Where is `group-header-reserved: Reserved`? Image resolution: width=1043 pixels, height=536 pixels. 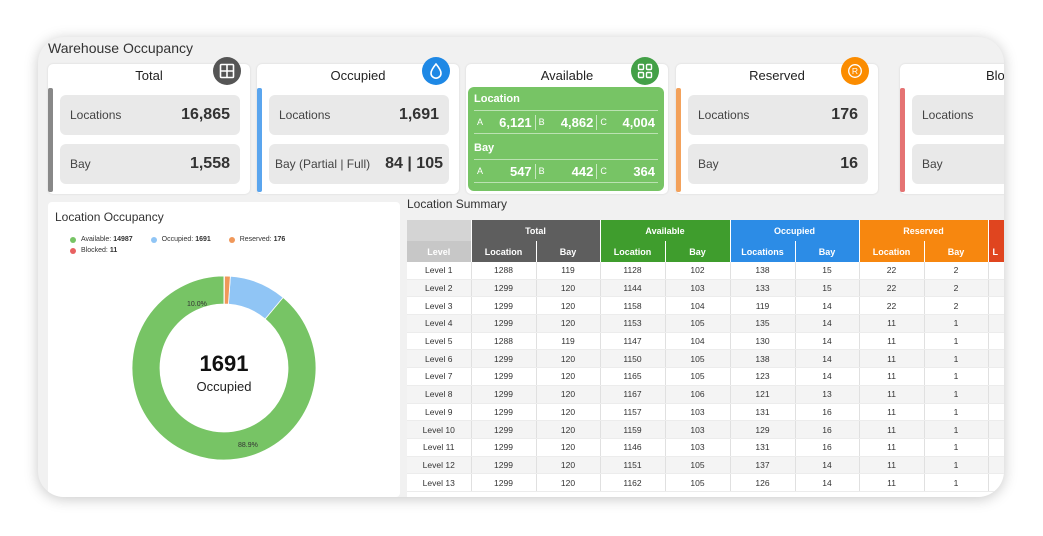
group-header-reserved: Reserved is located at coordinates (924, 230).